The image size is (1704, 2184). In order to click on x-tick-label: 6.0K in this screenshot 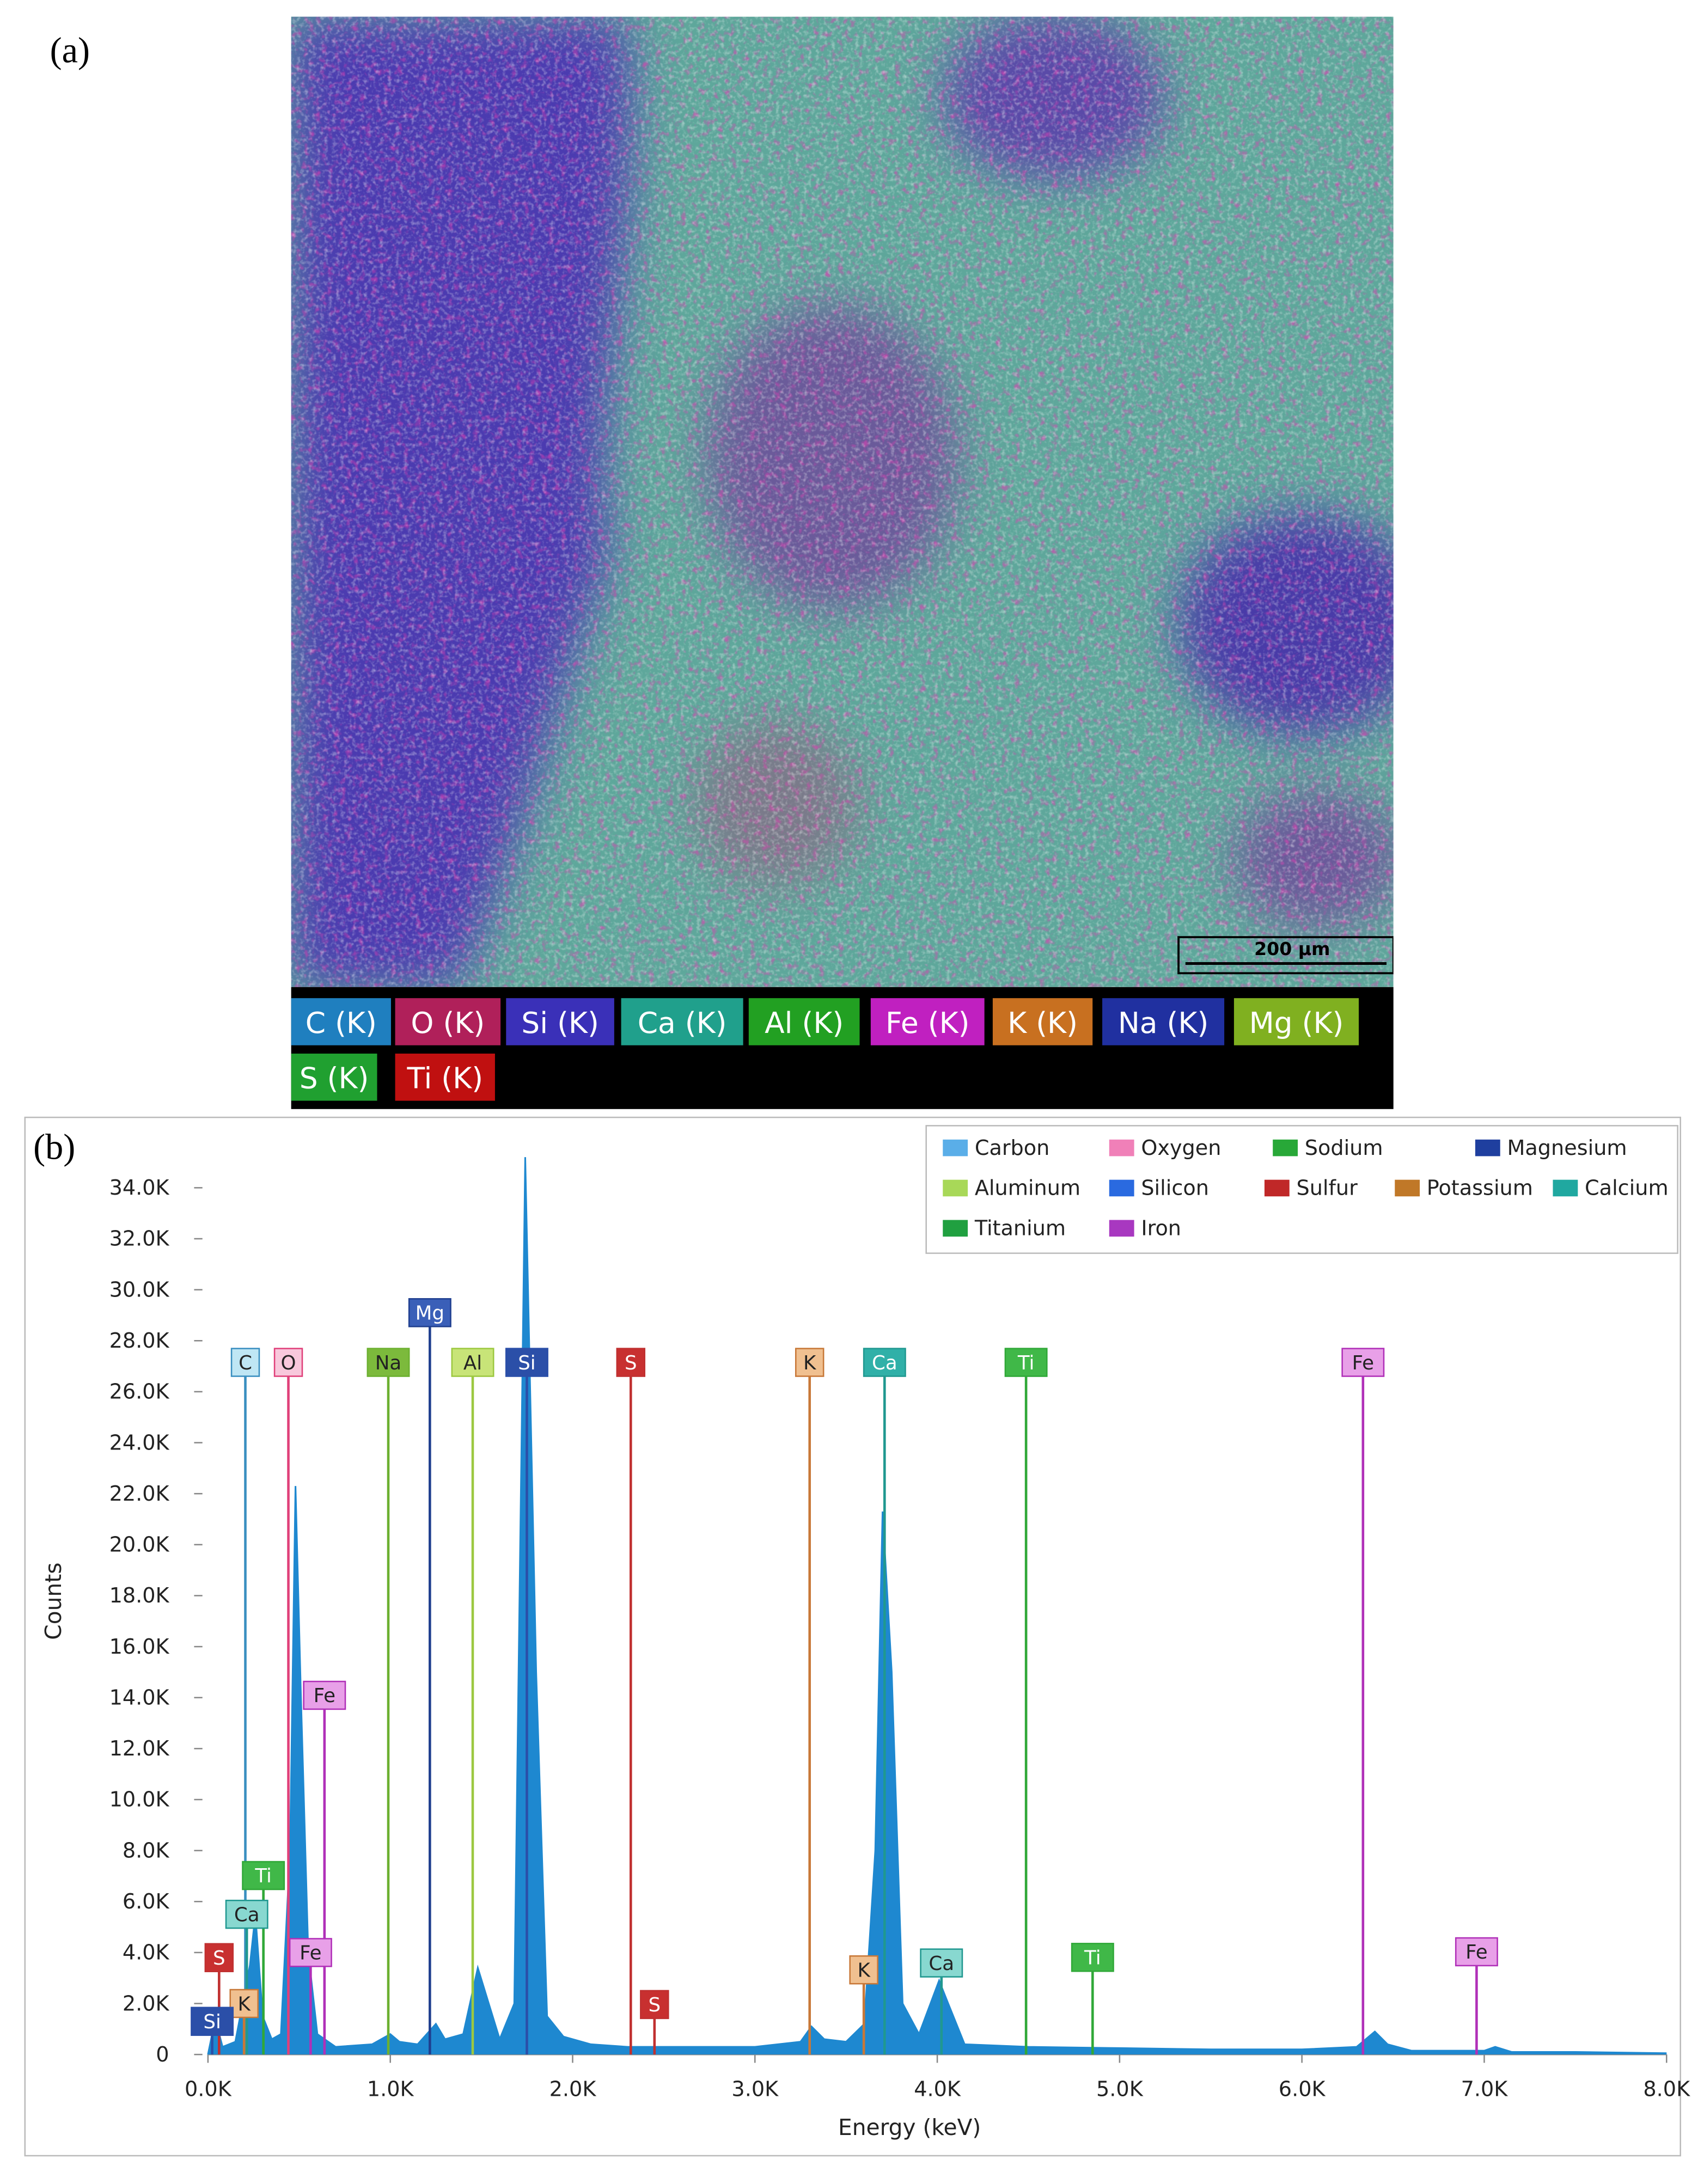, I will do `click(1302, 2090)`.